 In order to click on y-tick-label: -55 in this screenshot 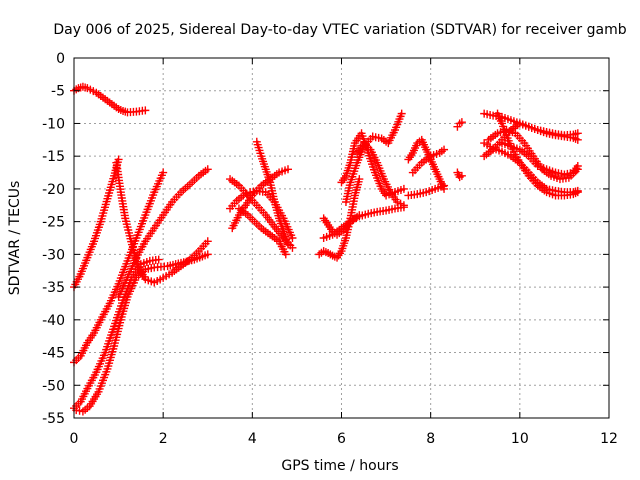, I will do `click(53, 419)`.